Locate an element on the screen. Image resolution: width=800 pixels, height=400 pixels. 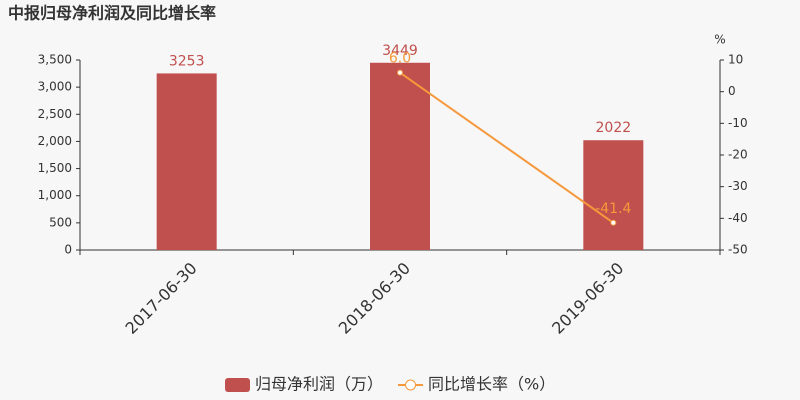
y-tick-label: 1,500 is located at coordinates (55, 168).